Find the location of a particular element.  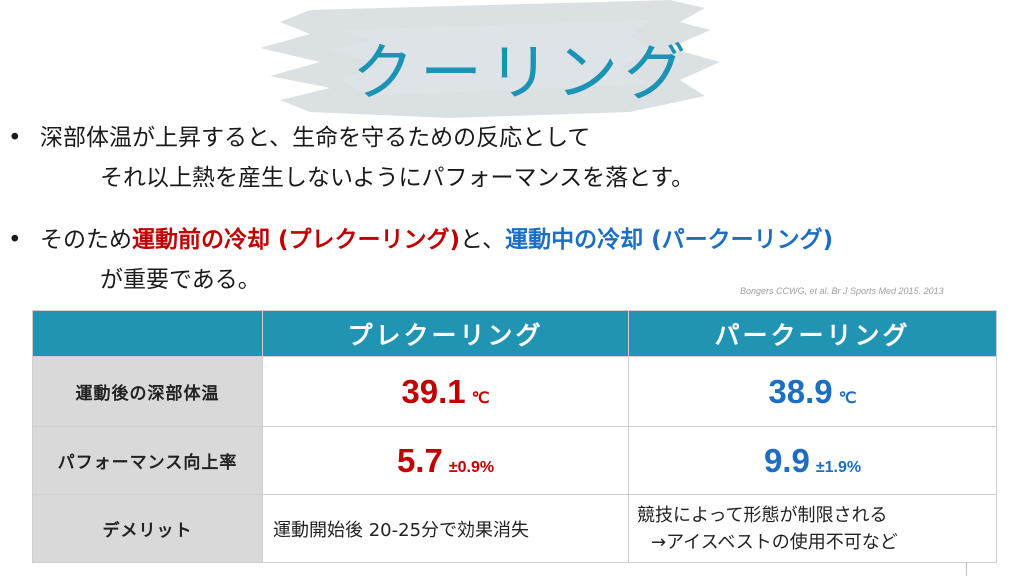

table-row: 運動後の深部体温 39.1 ℃ 38.9 ℃ is located at coordinates (514, 391).